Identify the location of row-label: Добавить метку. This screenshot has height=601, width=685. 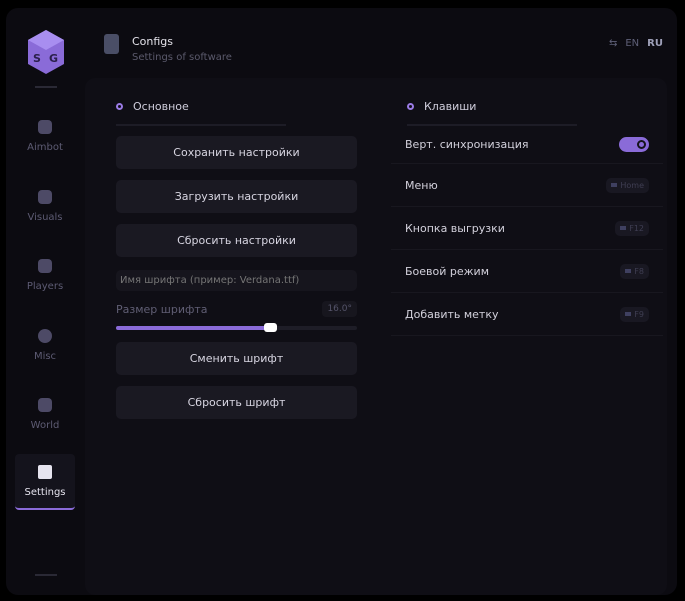
(452, 314).